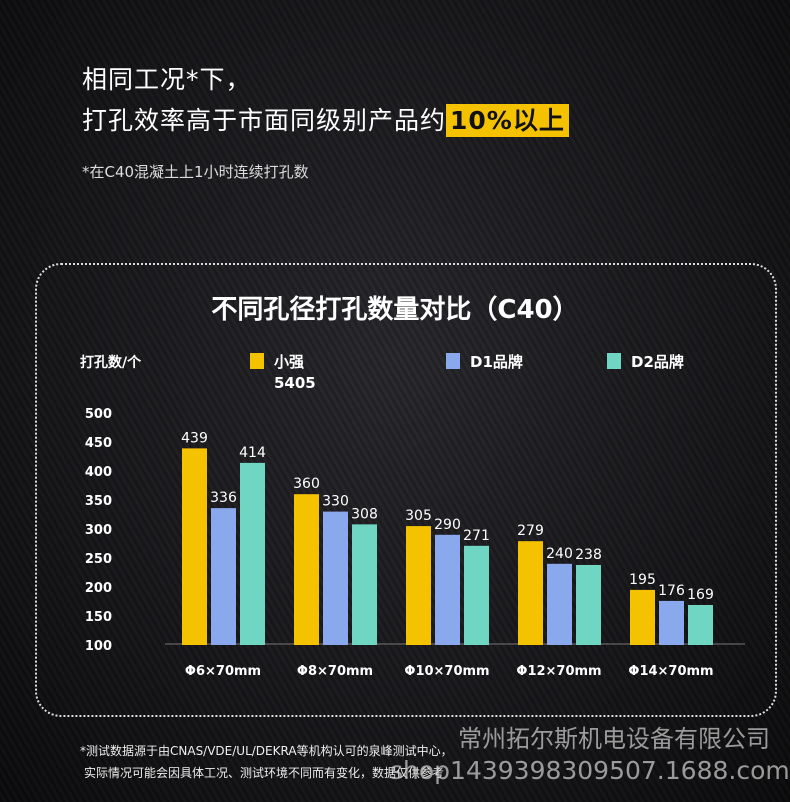  I want to click on y-tick-label: 400, so click(98, 472).